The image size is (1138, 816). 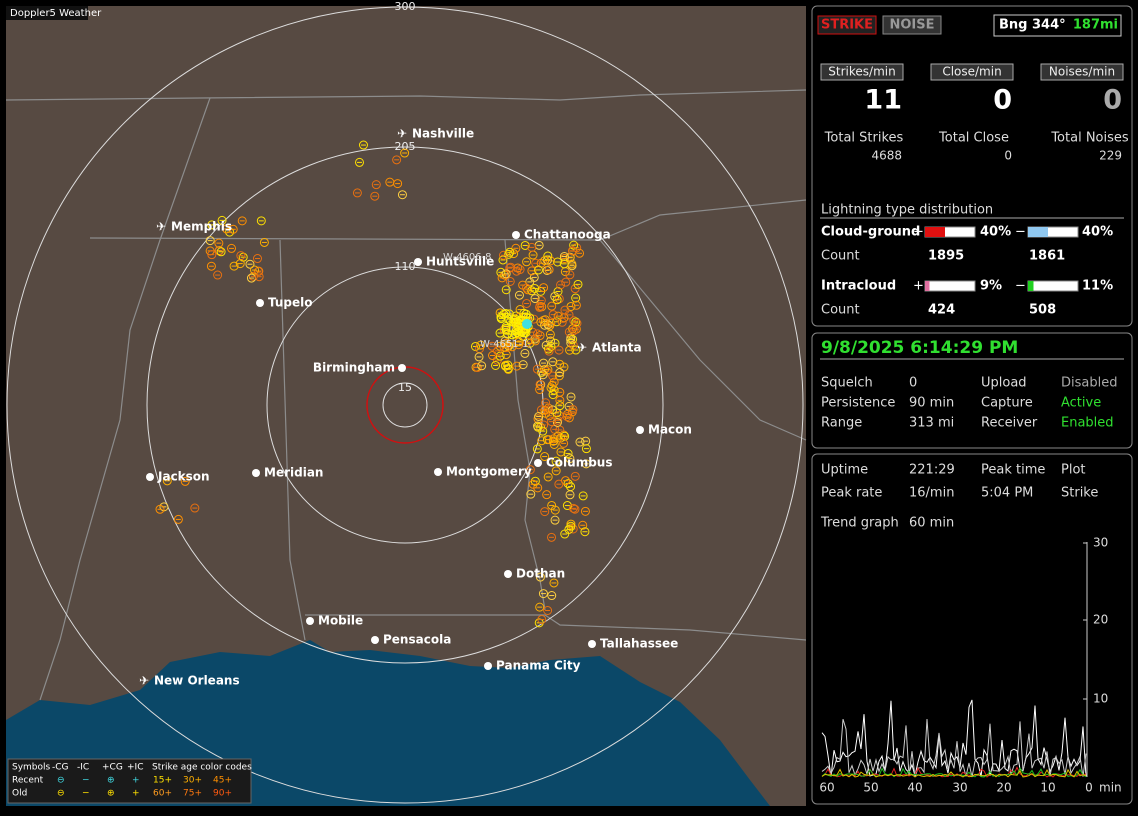 I want to click on rate-header-label: Strikes/min, so click(x=861, y=72).